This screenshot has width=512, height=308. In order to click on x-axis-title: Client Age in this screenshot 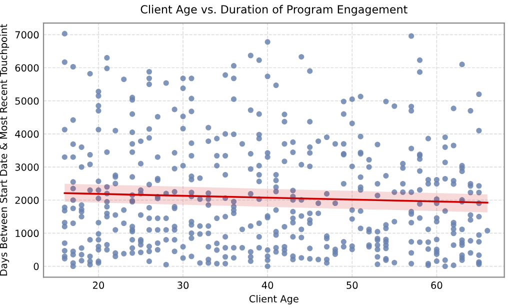, I will do `click(273, 299)`.